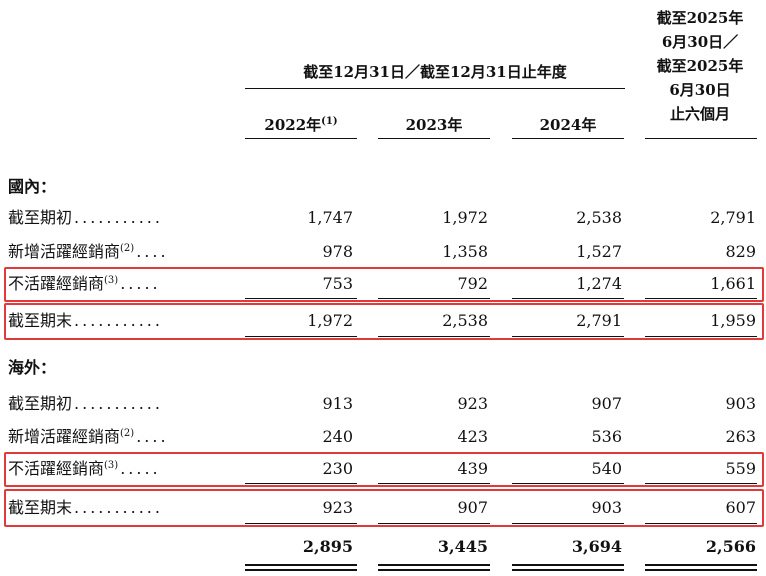  Describe the element at coordinates (568, 565) in the screenshot. I see `total-double-rule-3a` at that location.